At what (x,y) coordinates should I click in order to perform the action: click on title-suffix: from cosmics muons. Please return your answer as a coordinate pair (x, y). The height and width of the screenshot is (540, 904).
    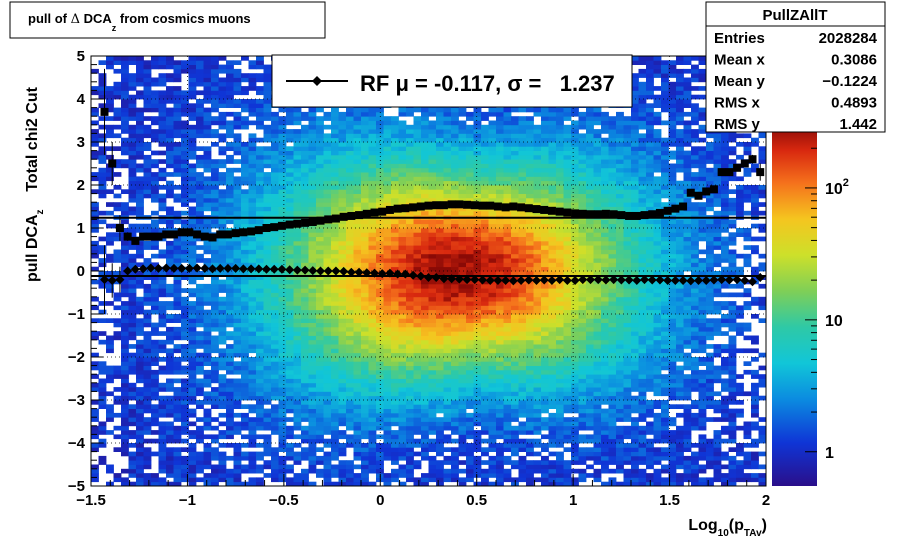
    Looking at the image, I should click on (183, 18).